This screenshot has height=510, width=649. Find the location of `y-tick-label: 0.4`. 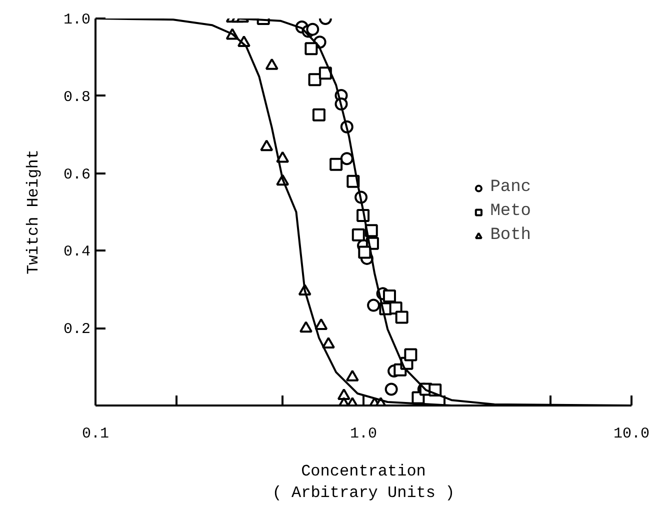

y-tick-label: 0.4 is located at coordinates (77, 252).